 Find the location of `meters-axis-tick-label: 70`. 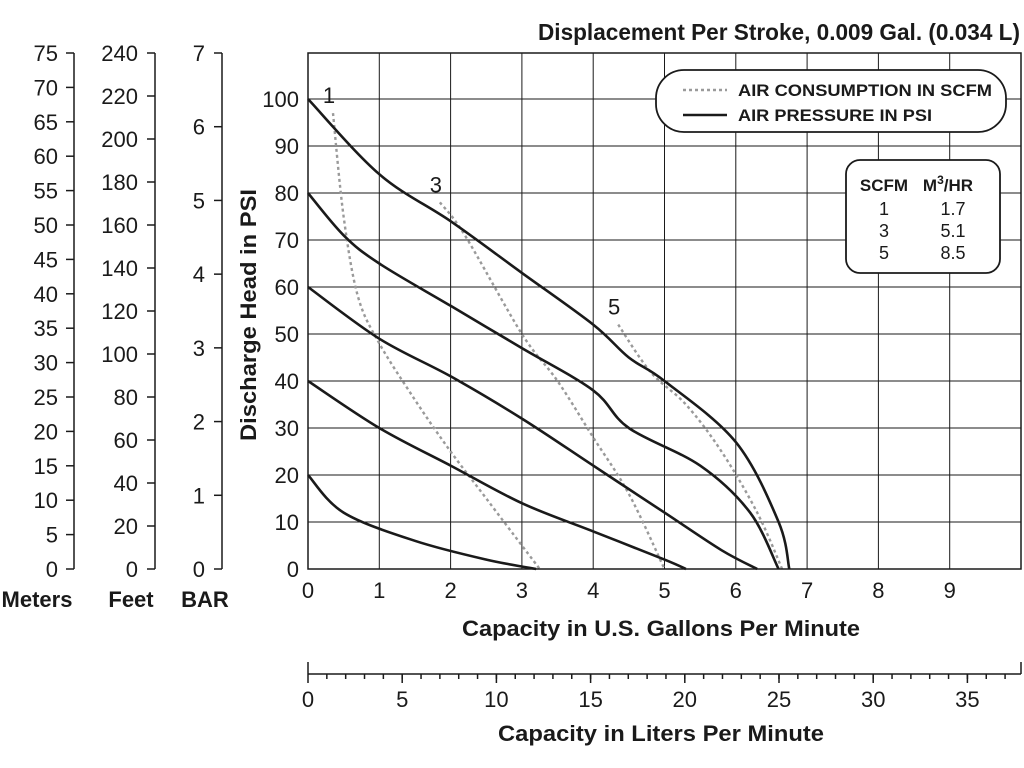

meters-axis-tick-label: 70 is located at coordinates (46, 87).